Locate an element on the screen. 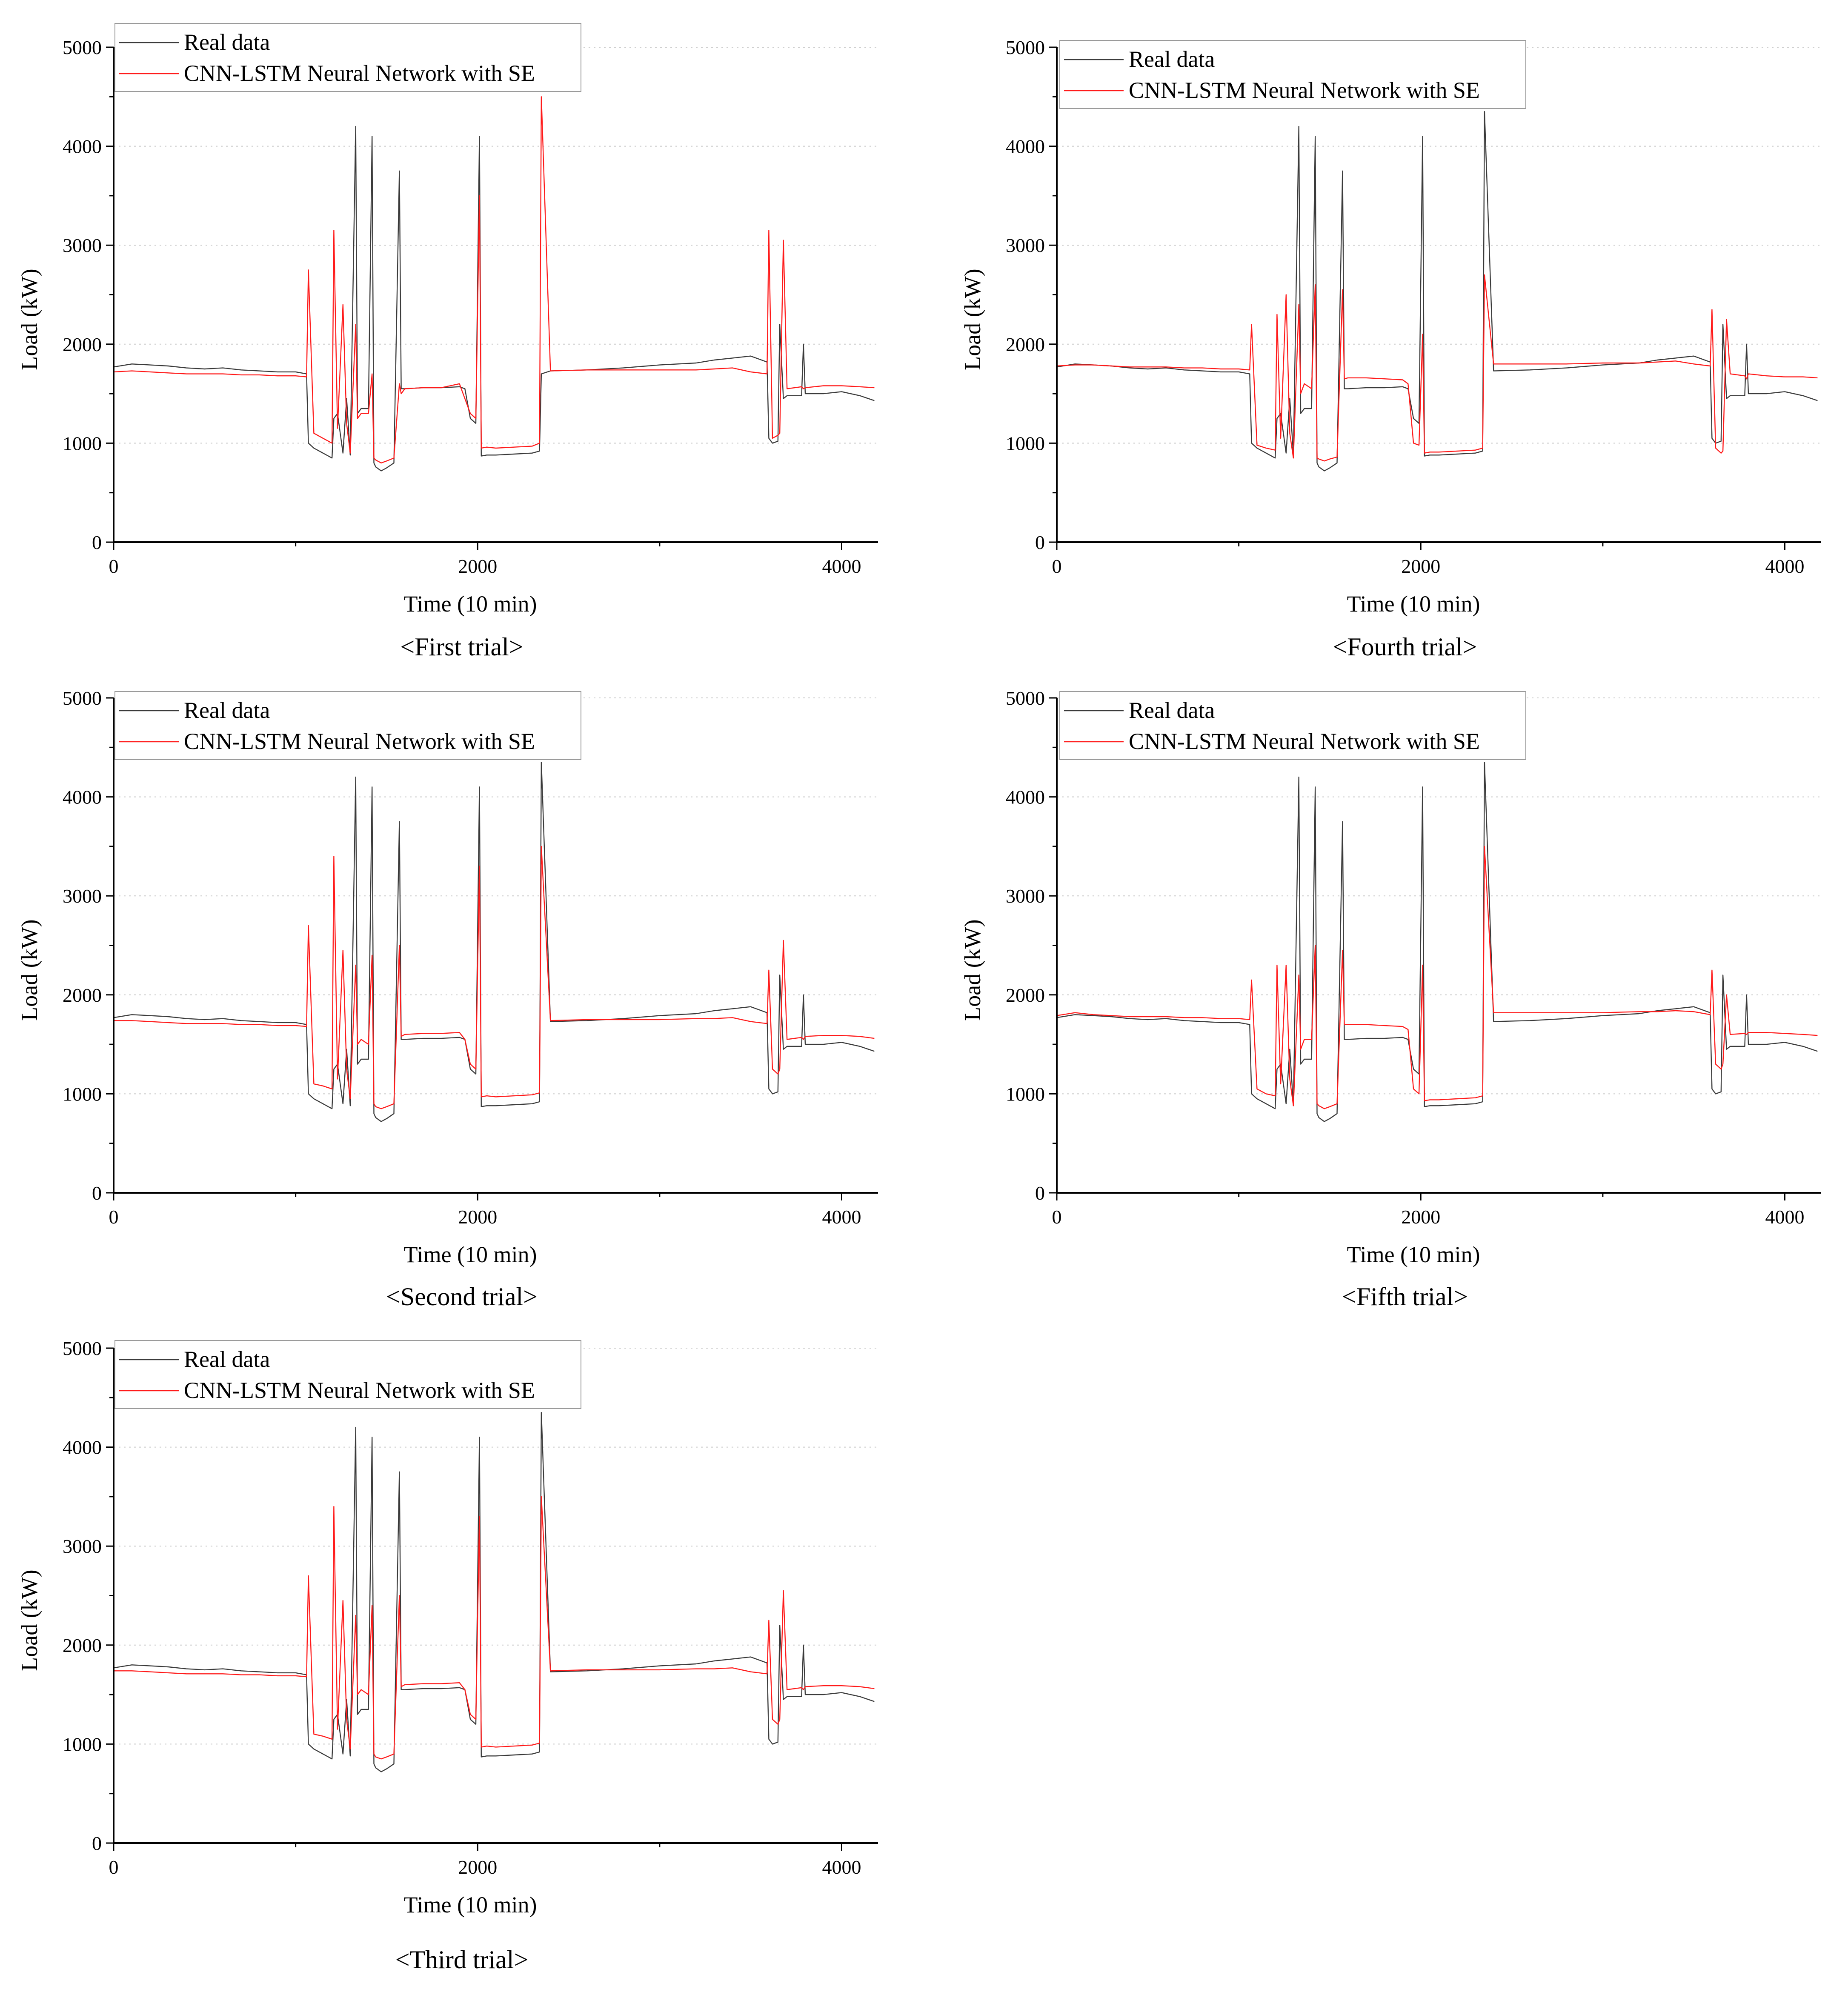  panel-caption: <Second trial> is located at coordinates (462, 1297).